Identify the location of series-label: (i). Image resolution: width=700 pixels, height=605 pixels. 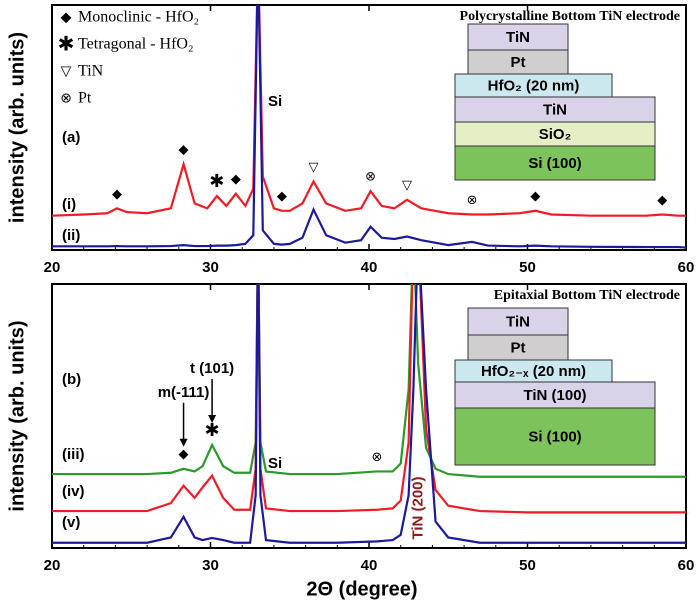
(69, 204).